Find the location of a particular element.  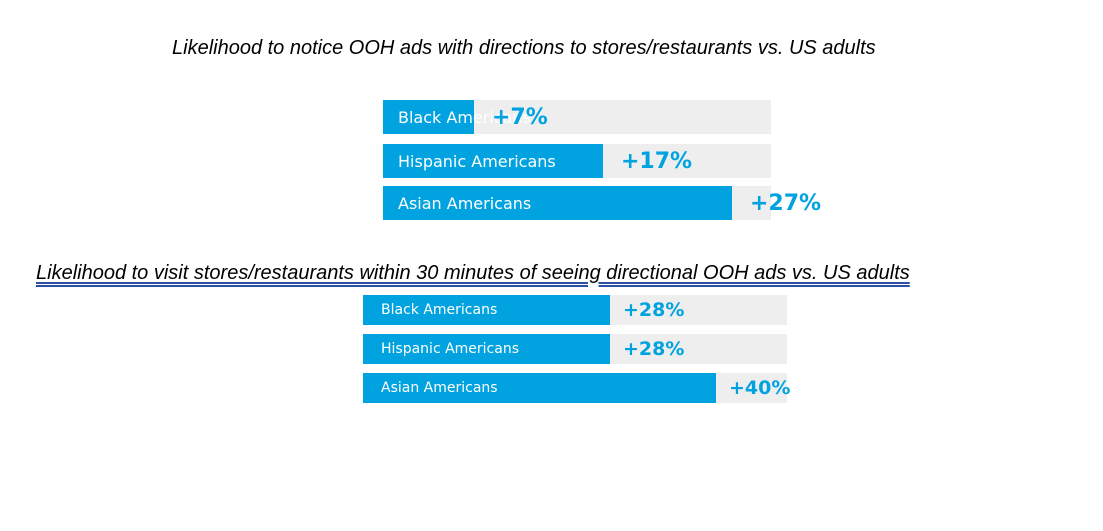

bar-value-label: +40% is located at coordinates (760, 388).